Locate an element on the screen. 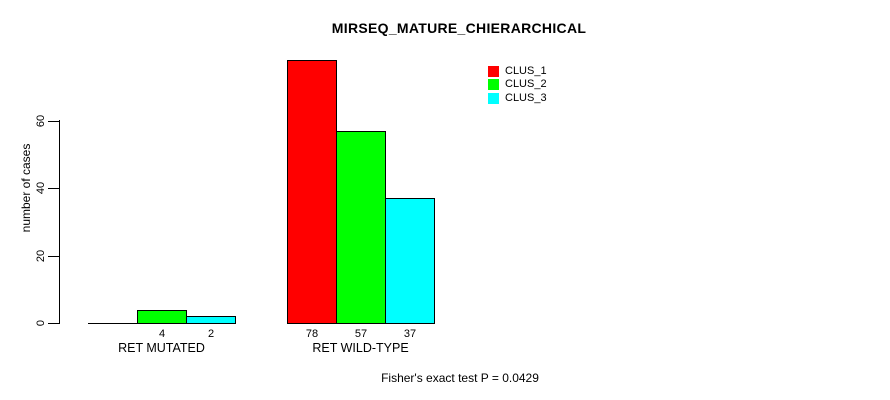  y-axis-line is located at coordinates (59, 222).